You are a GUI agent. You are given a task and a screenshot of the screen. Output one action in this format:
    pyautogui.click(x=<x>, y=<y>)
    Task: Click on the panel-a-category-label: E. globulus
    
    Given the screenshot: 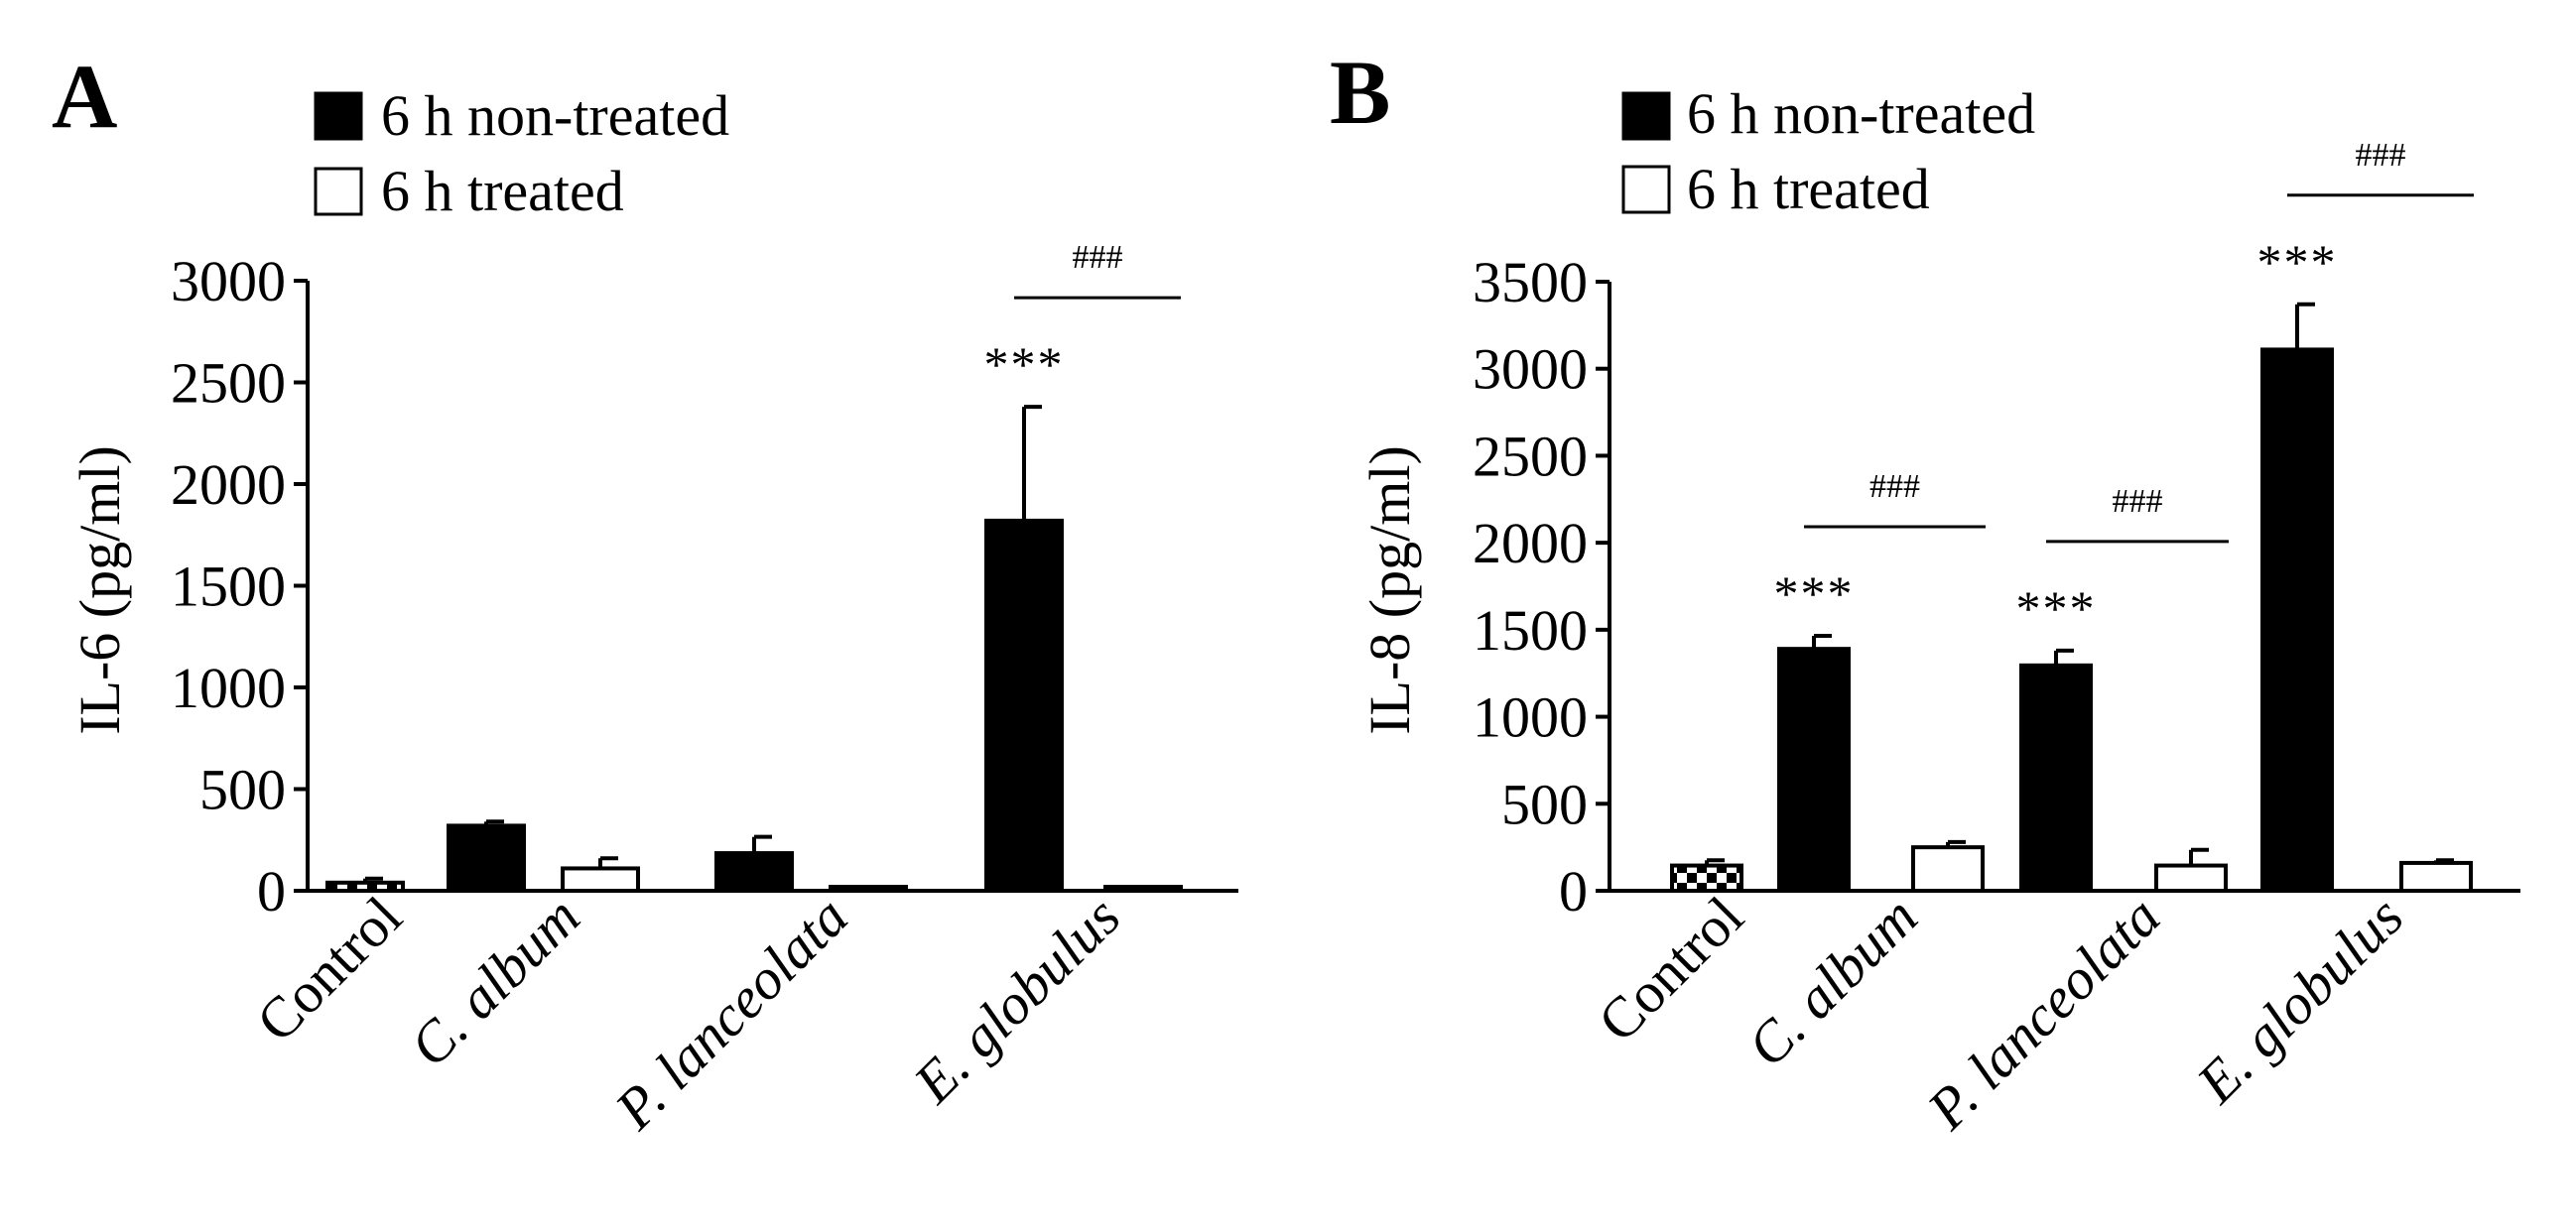 What is the action you would take?
    pyautogui.click(x=1017, y=1000)
    